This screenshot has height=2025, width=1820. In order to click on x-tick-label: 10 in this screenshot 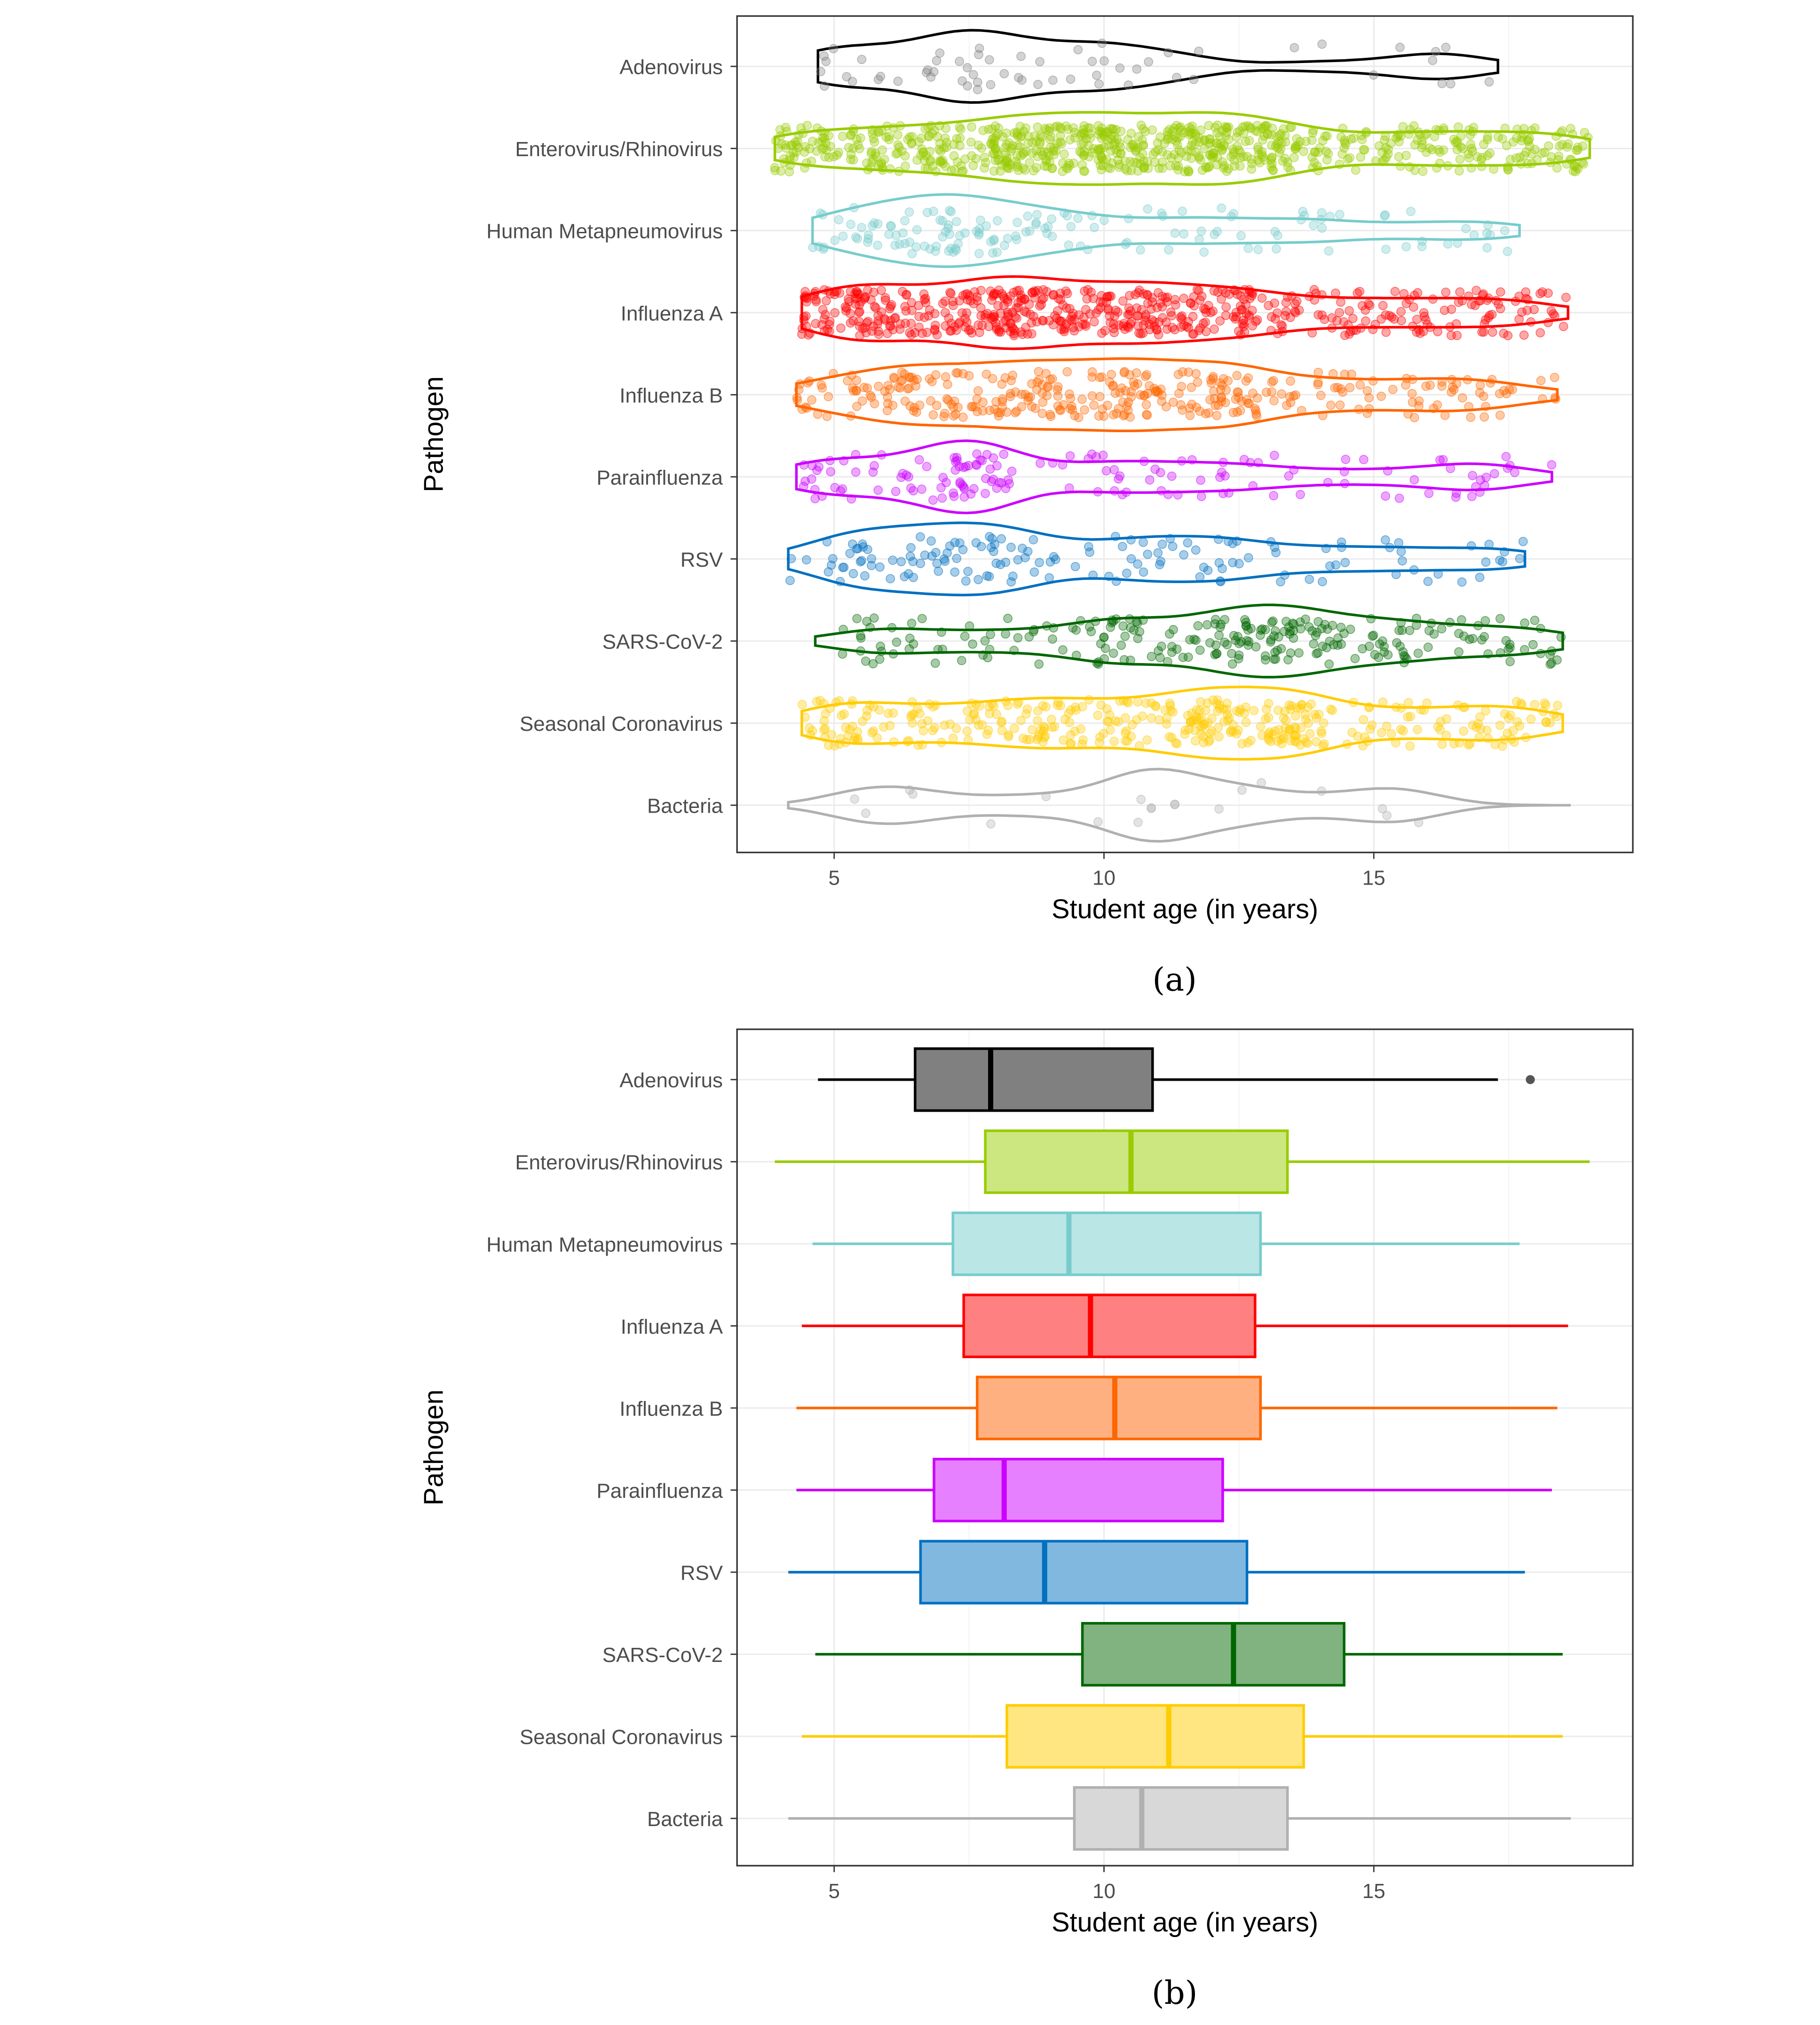, I will do `click(1104, 877)`.